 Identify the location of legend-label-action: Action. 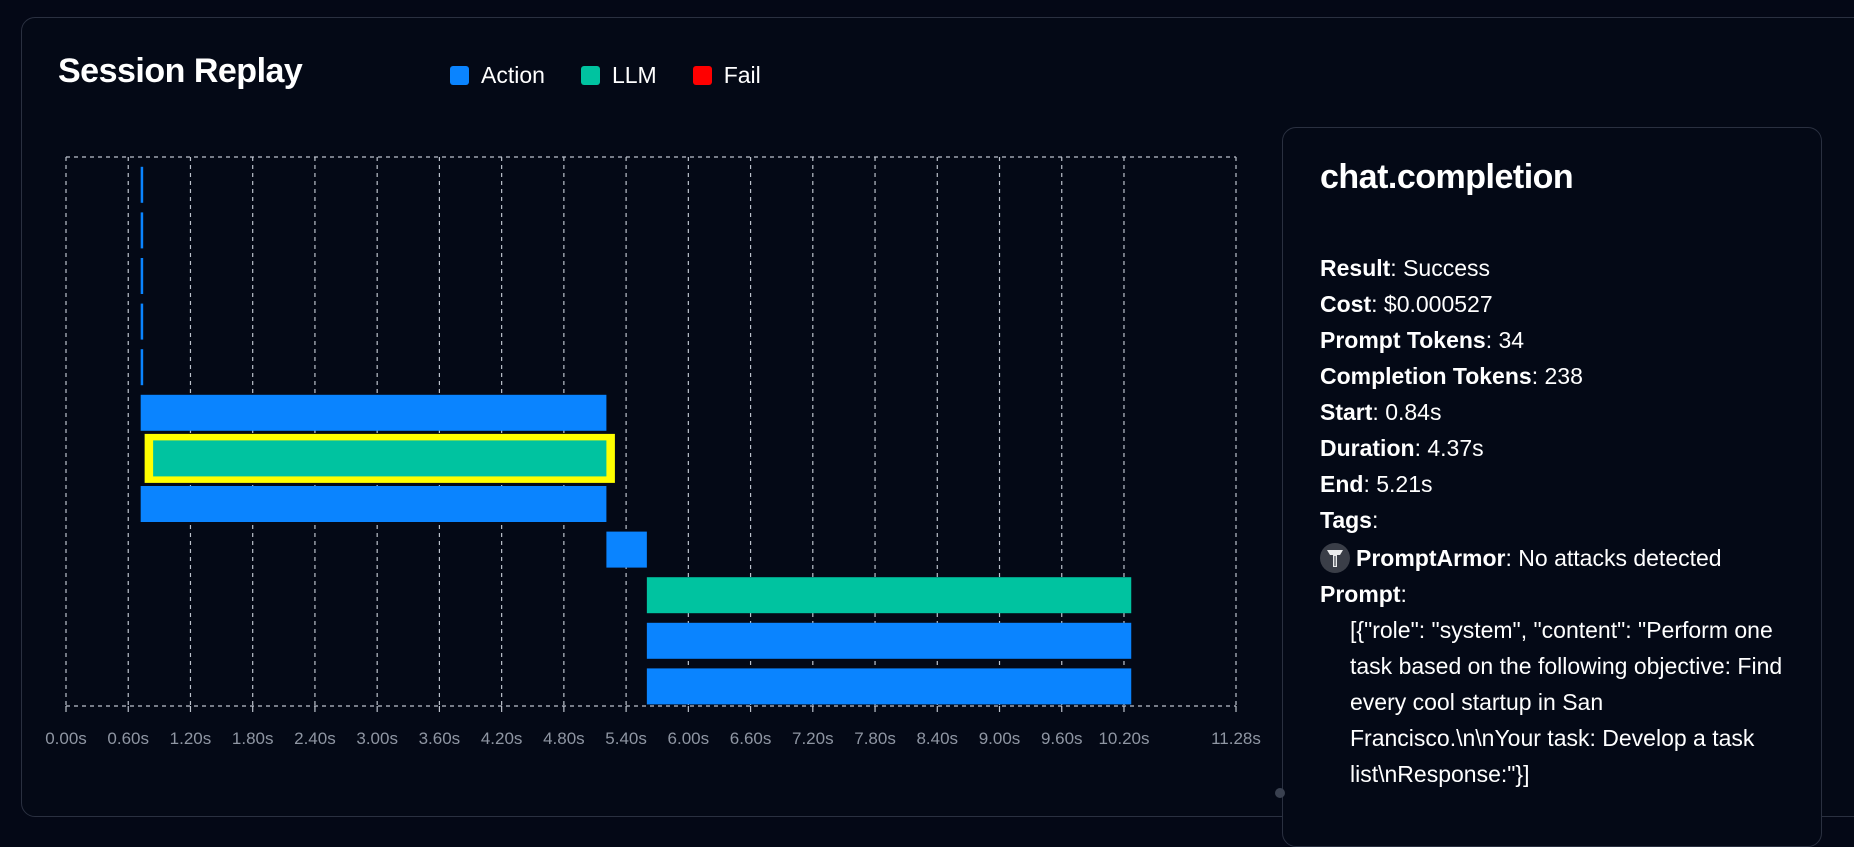
(513, 75).